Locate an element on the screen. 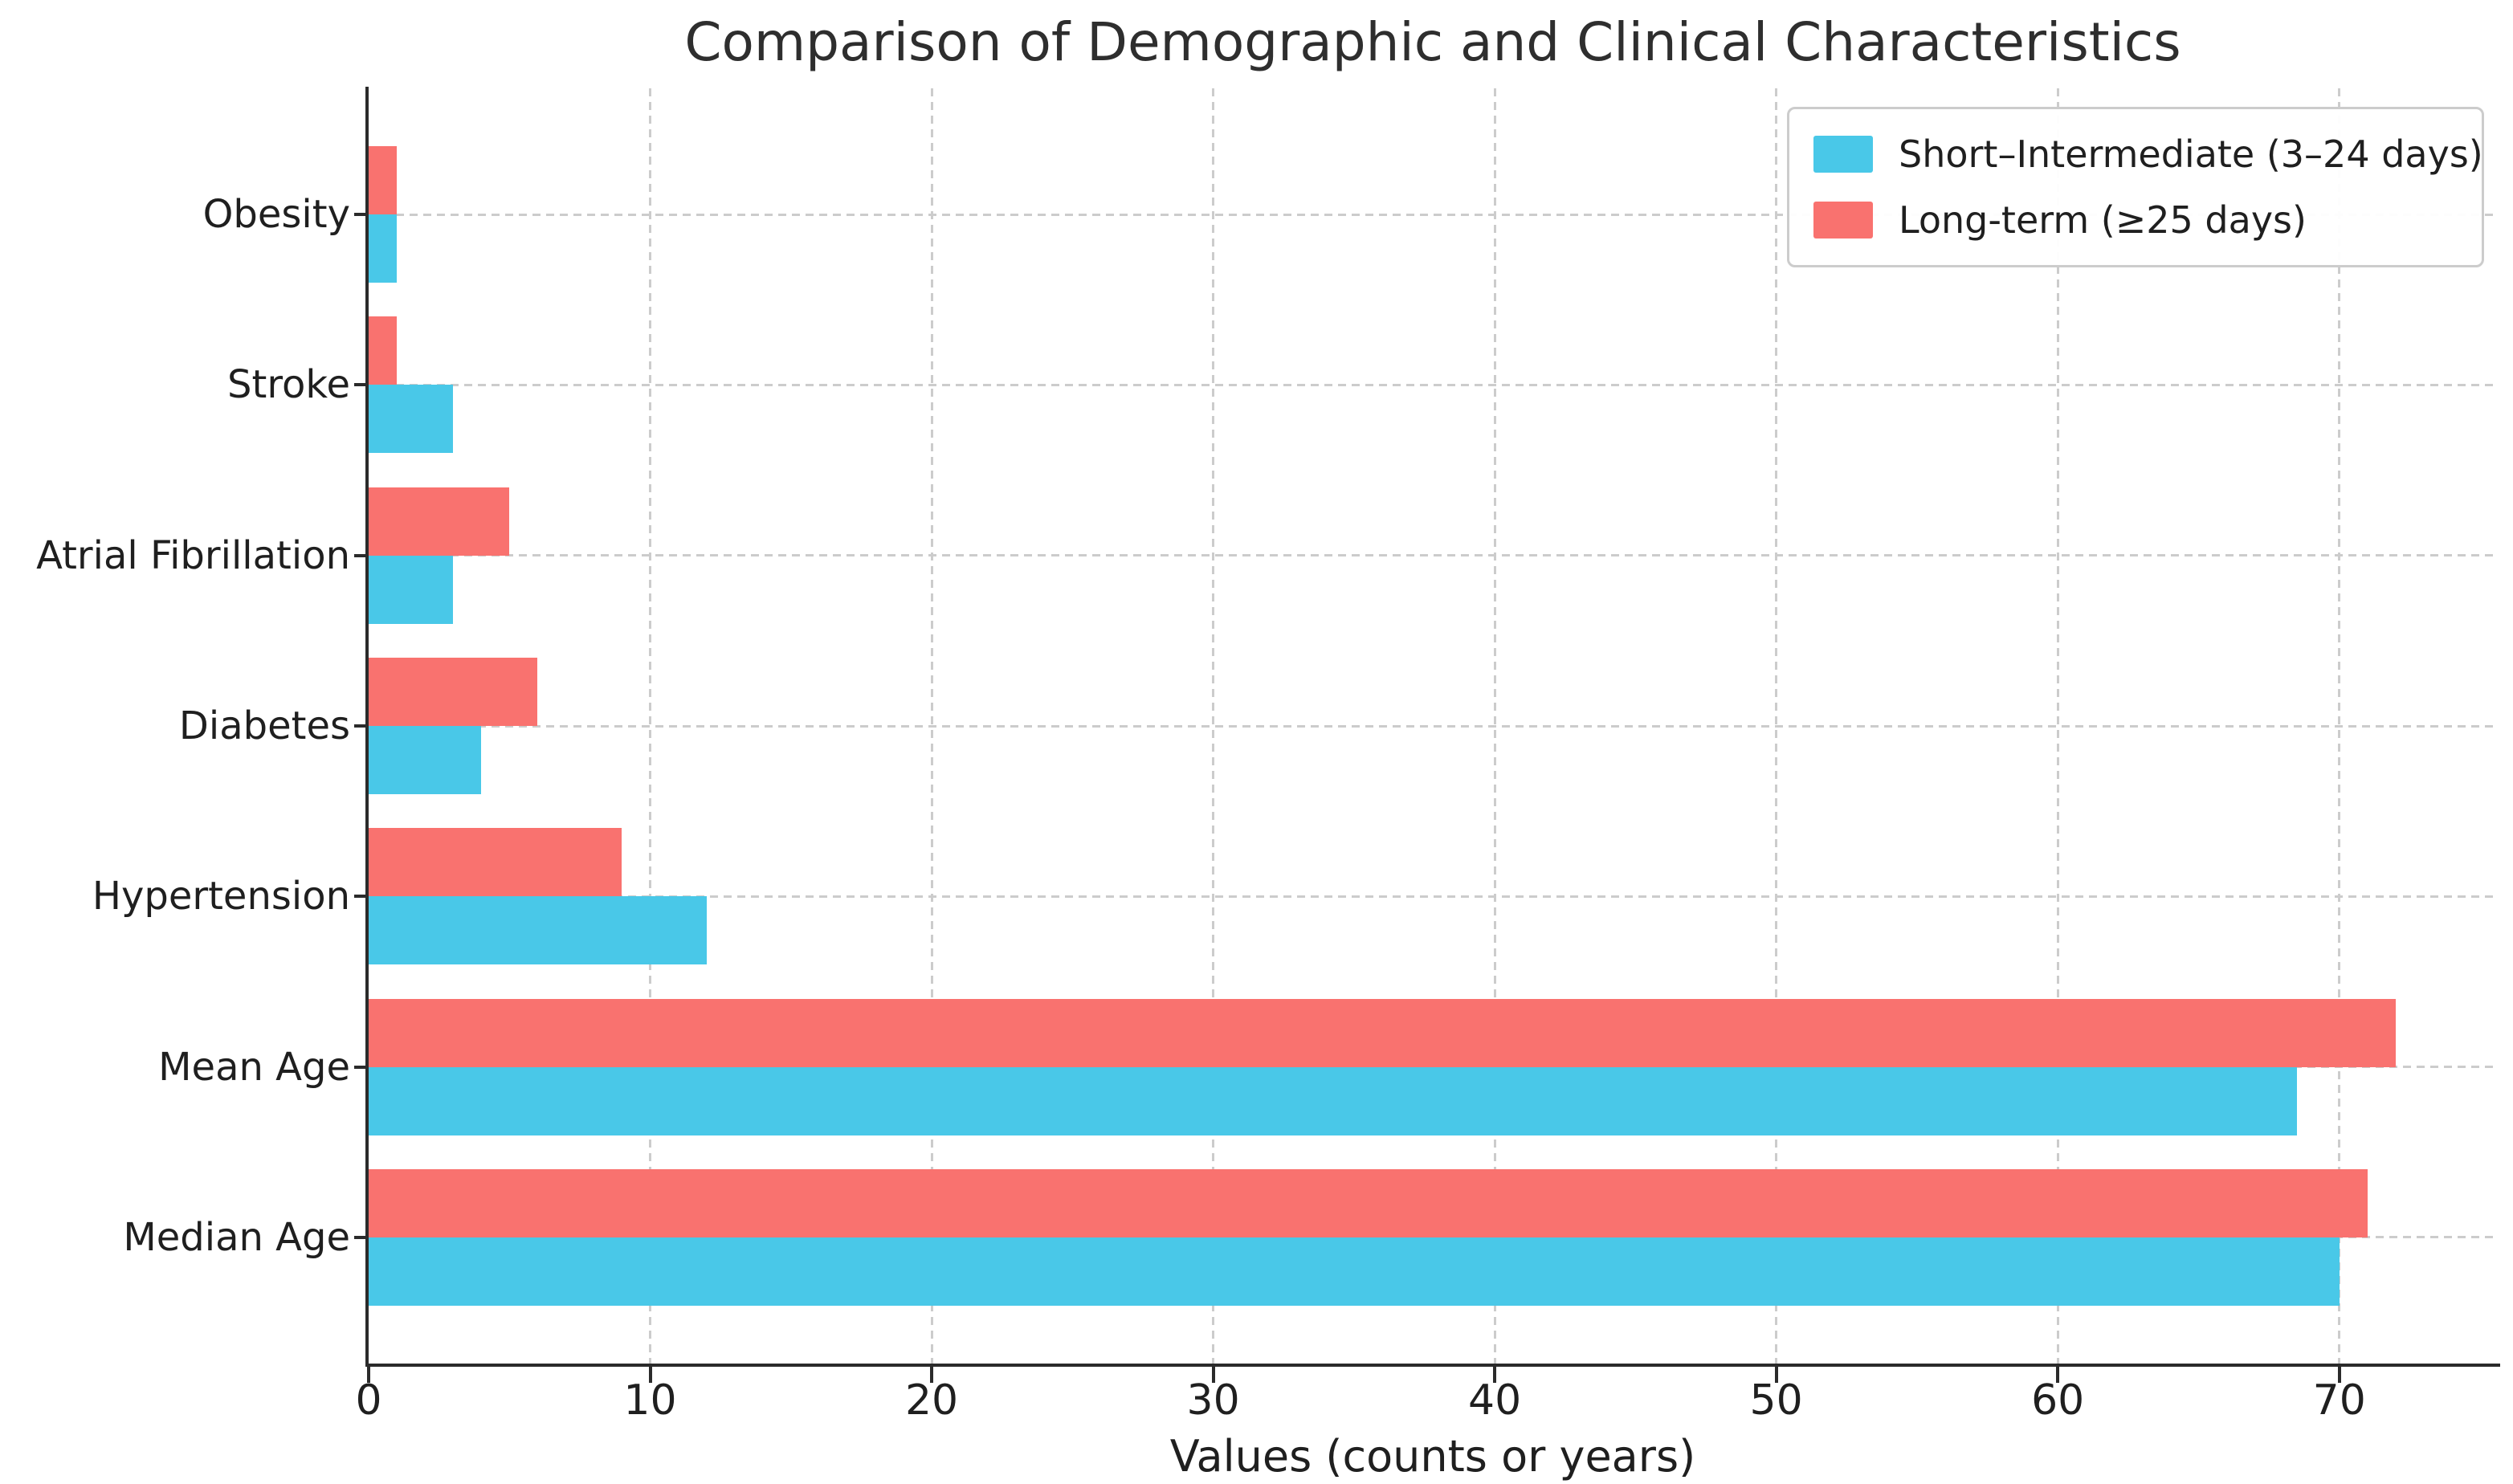 The image size is (2513, 1484). x-tick-label-50: 50 is located at coordinates (1776, 1400).